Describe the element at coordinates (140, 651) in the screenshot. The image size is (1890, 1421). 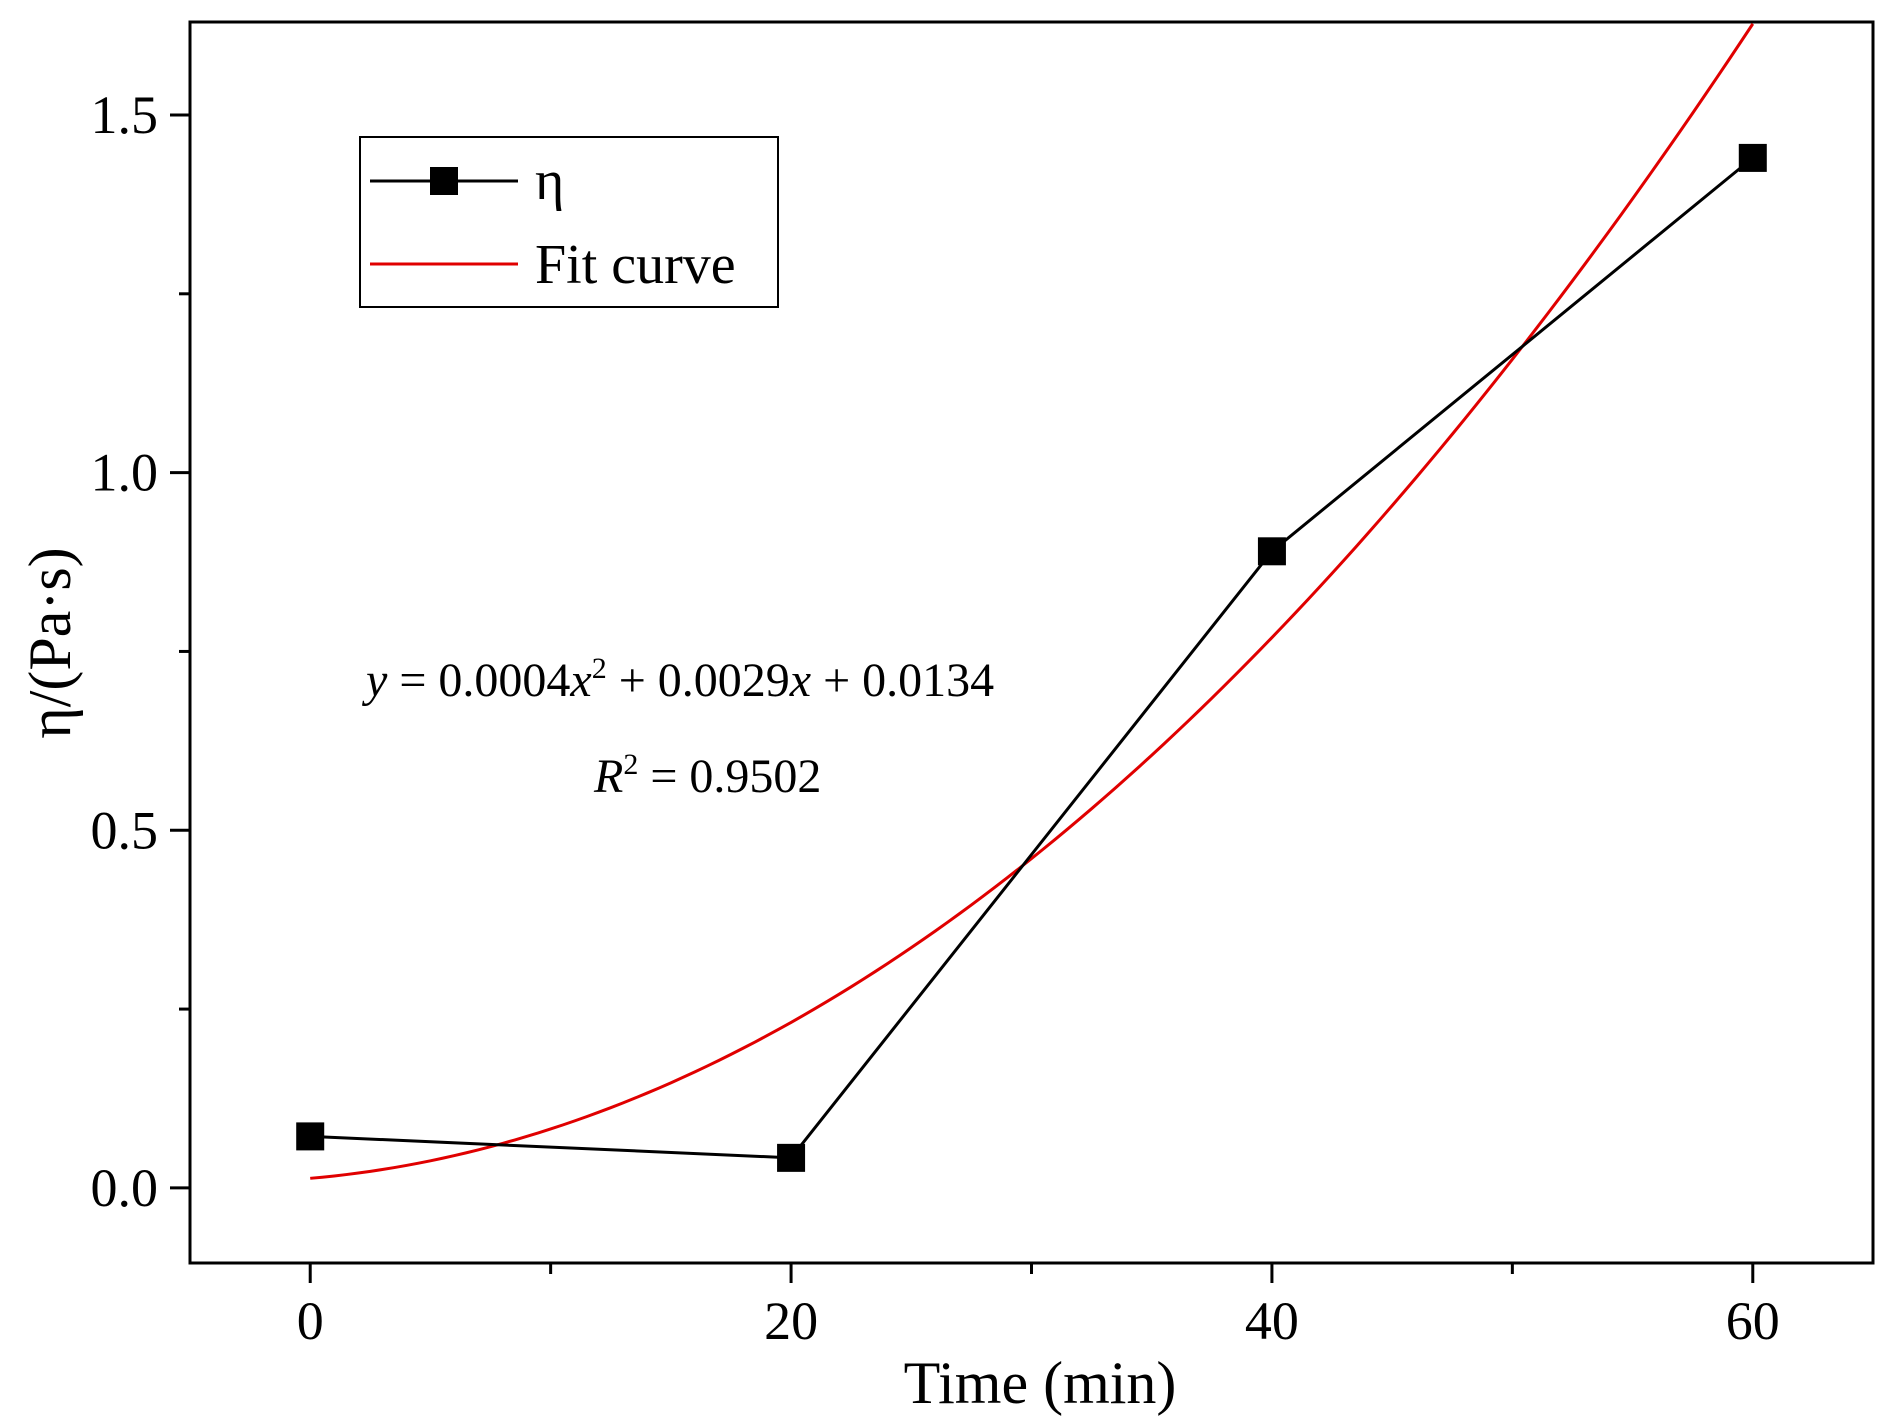
I see `y-axis-ticks: 0.0 0.5 1.0 1.5` at that location.